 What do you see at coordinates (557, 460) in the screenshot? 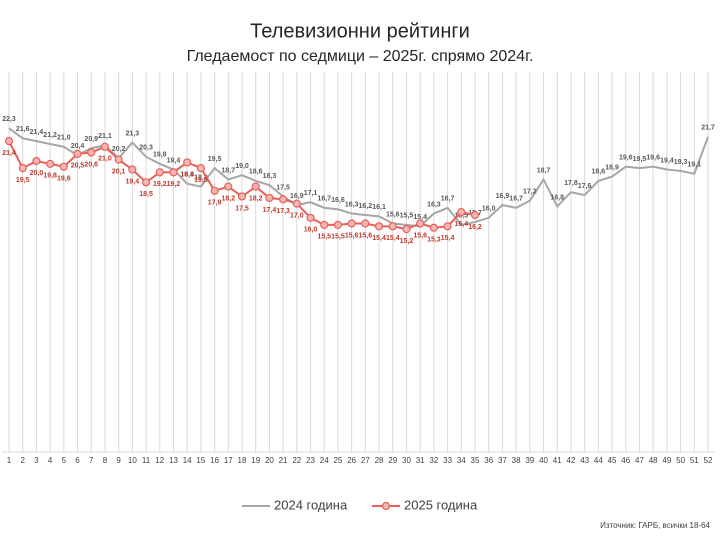
I see `x-tick-label: 41` at bounding box center [557, 460].